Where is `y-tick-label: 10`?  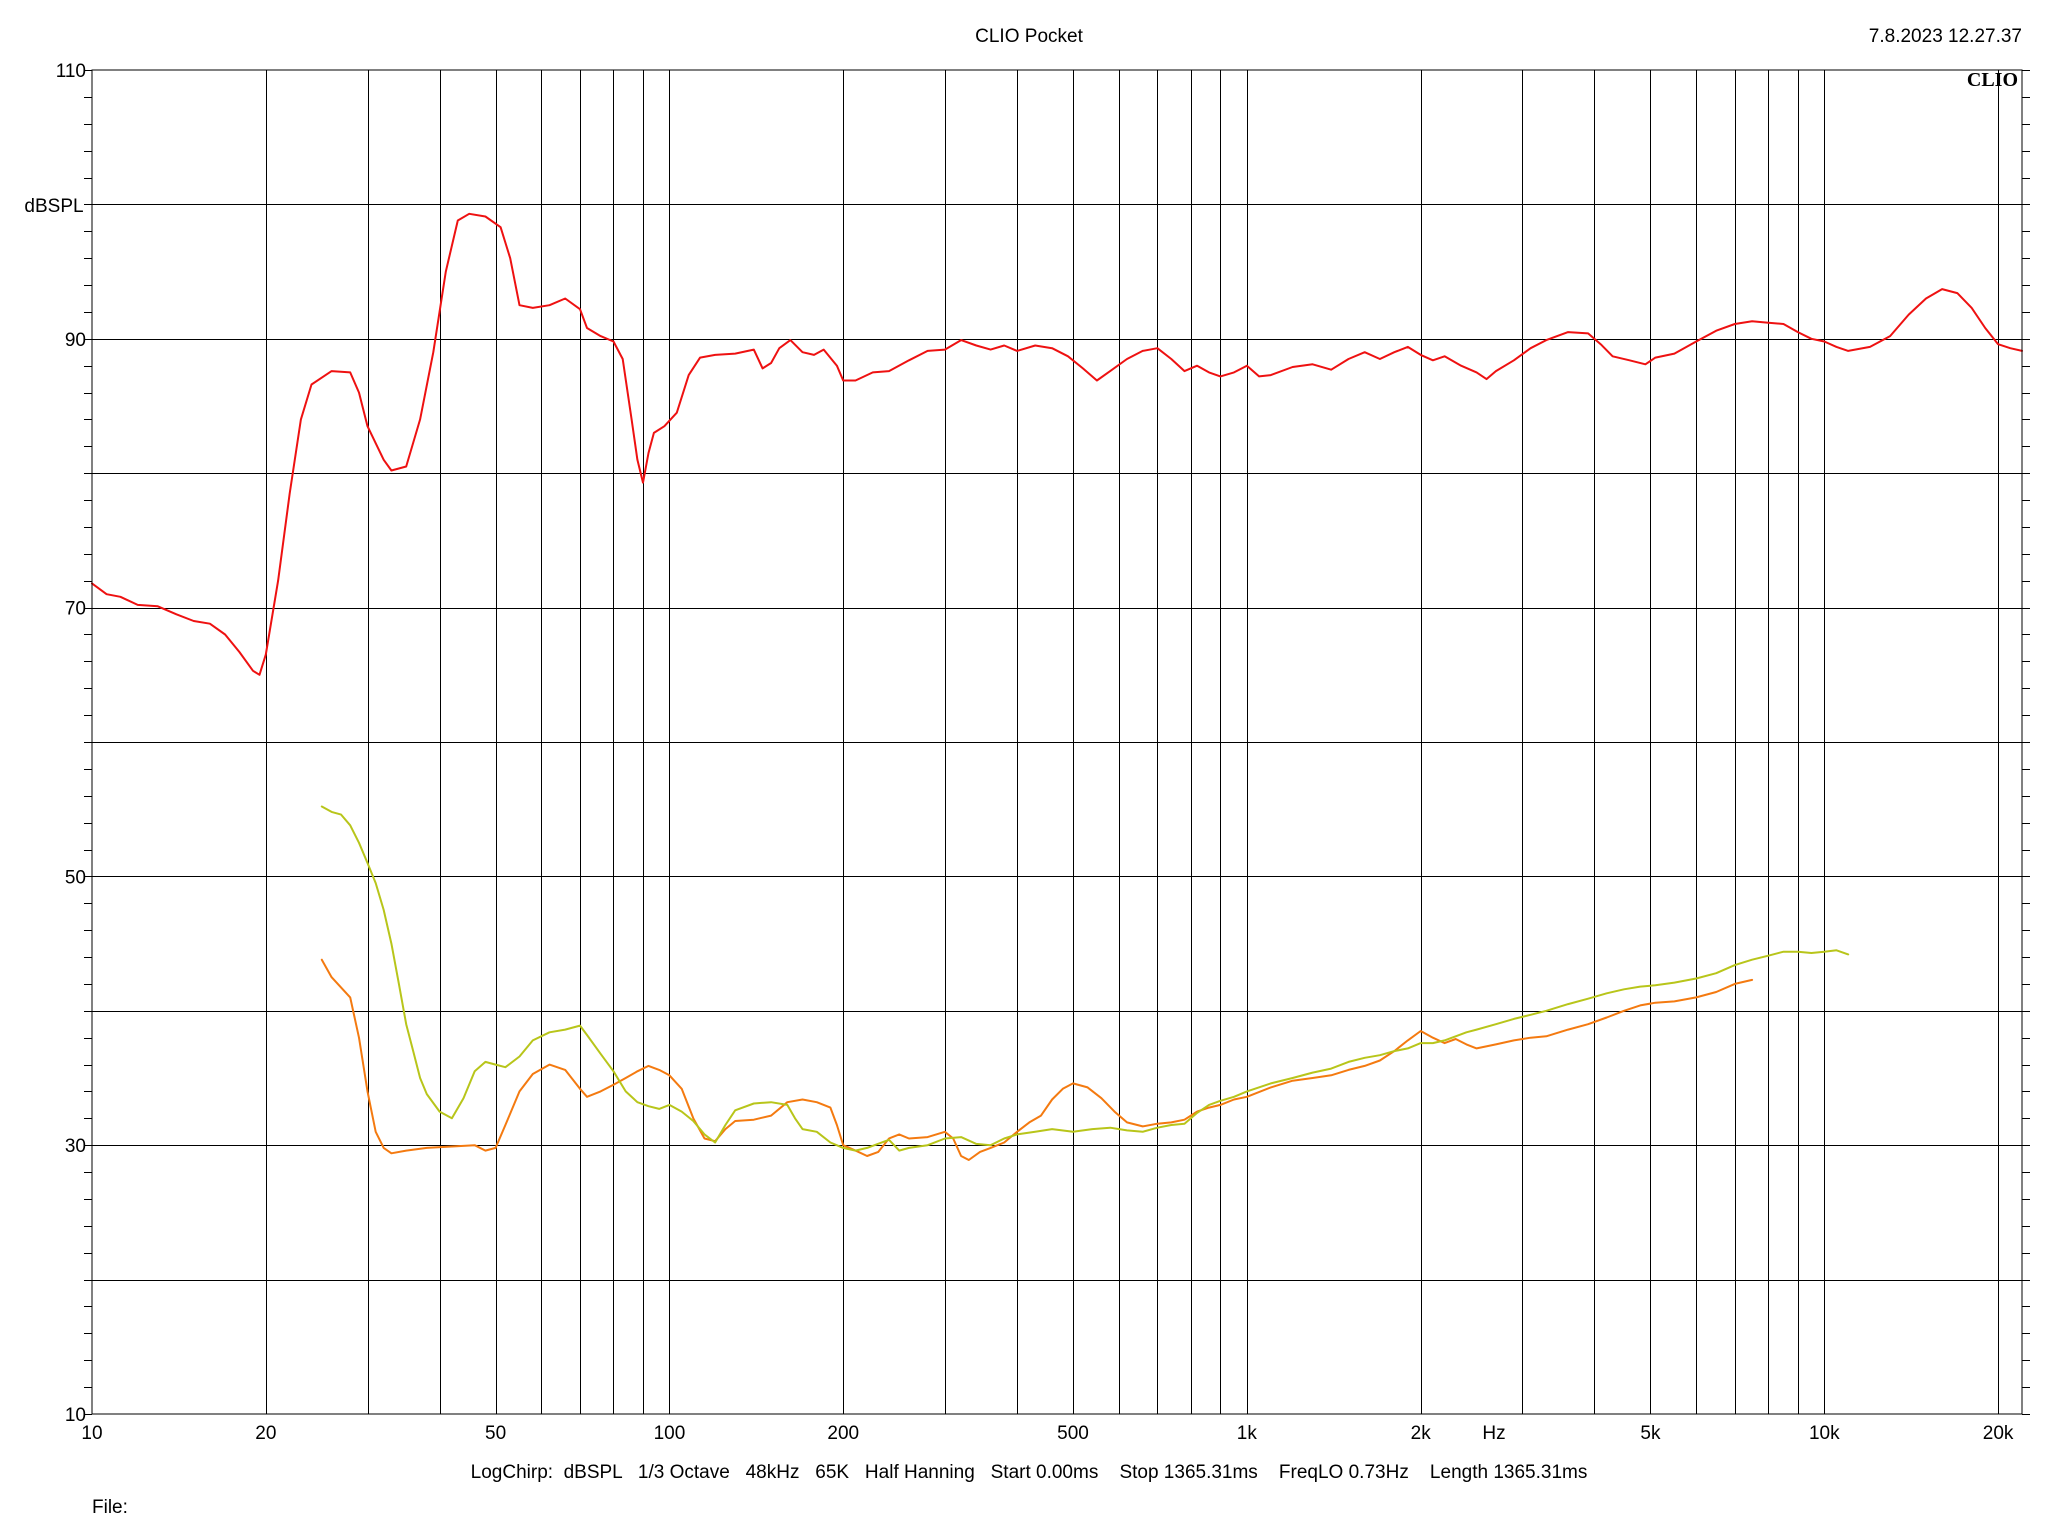
y-tick-label: 10 is located at coordinates (75, 1415).